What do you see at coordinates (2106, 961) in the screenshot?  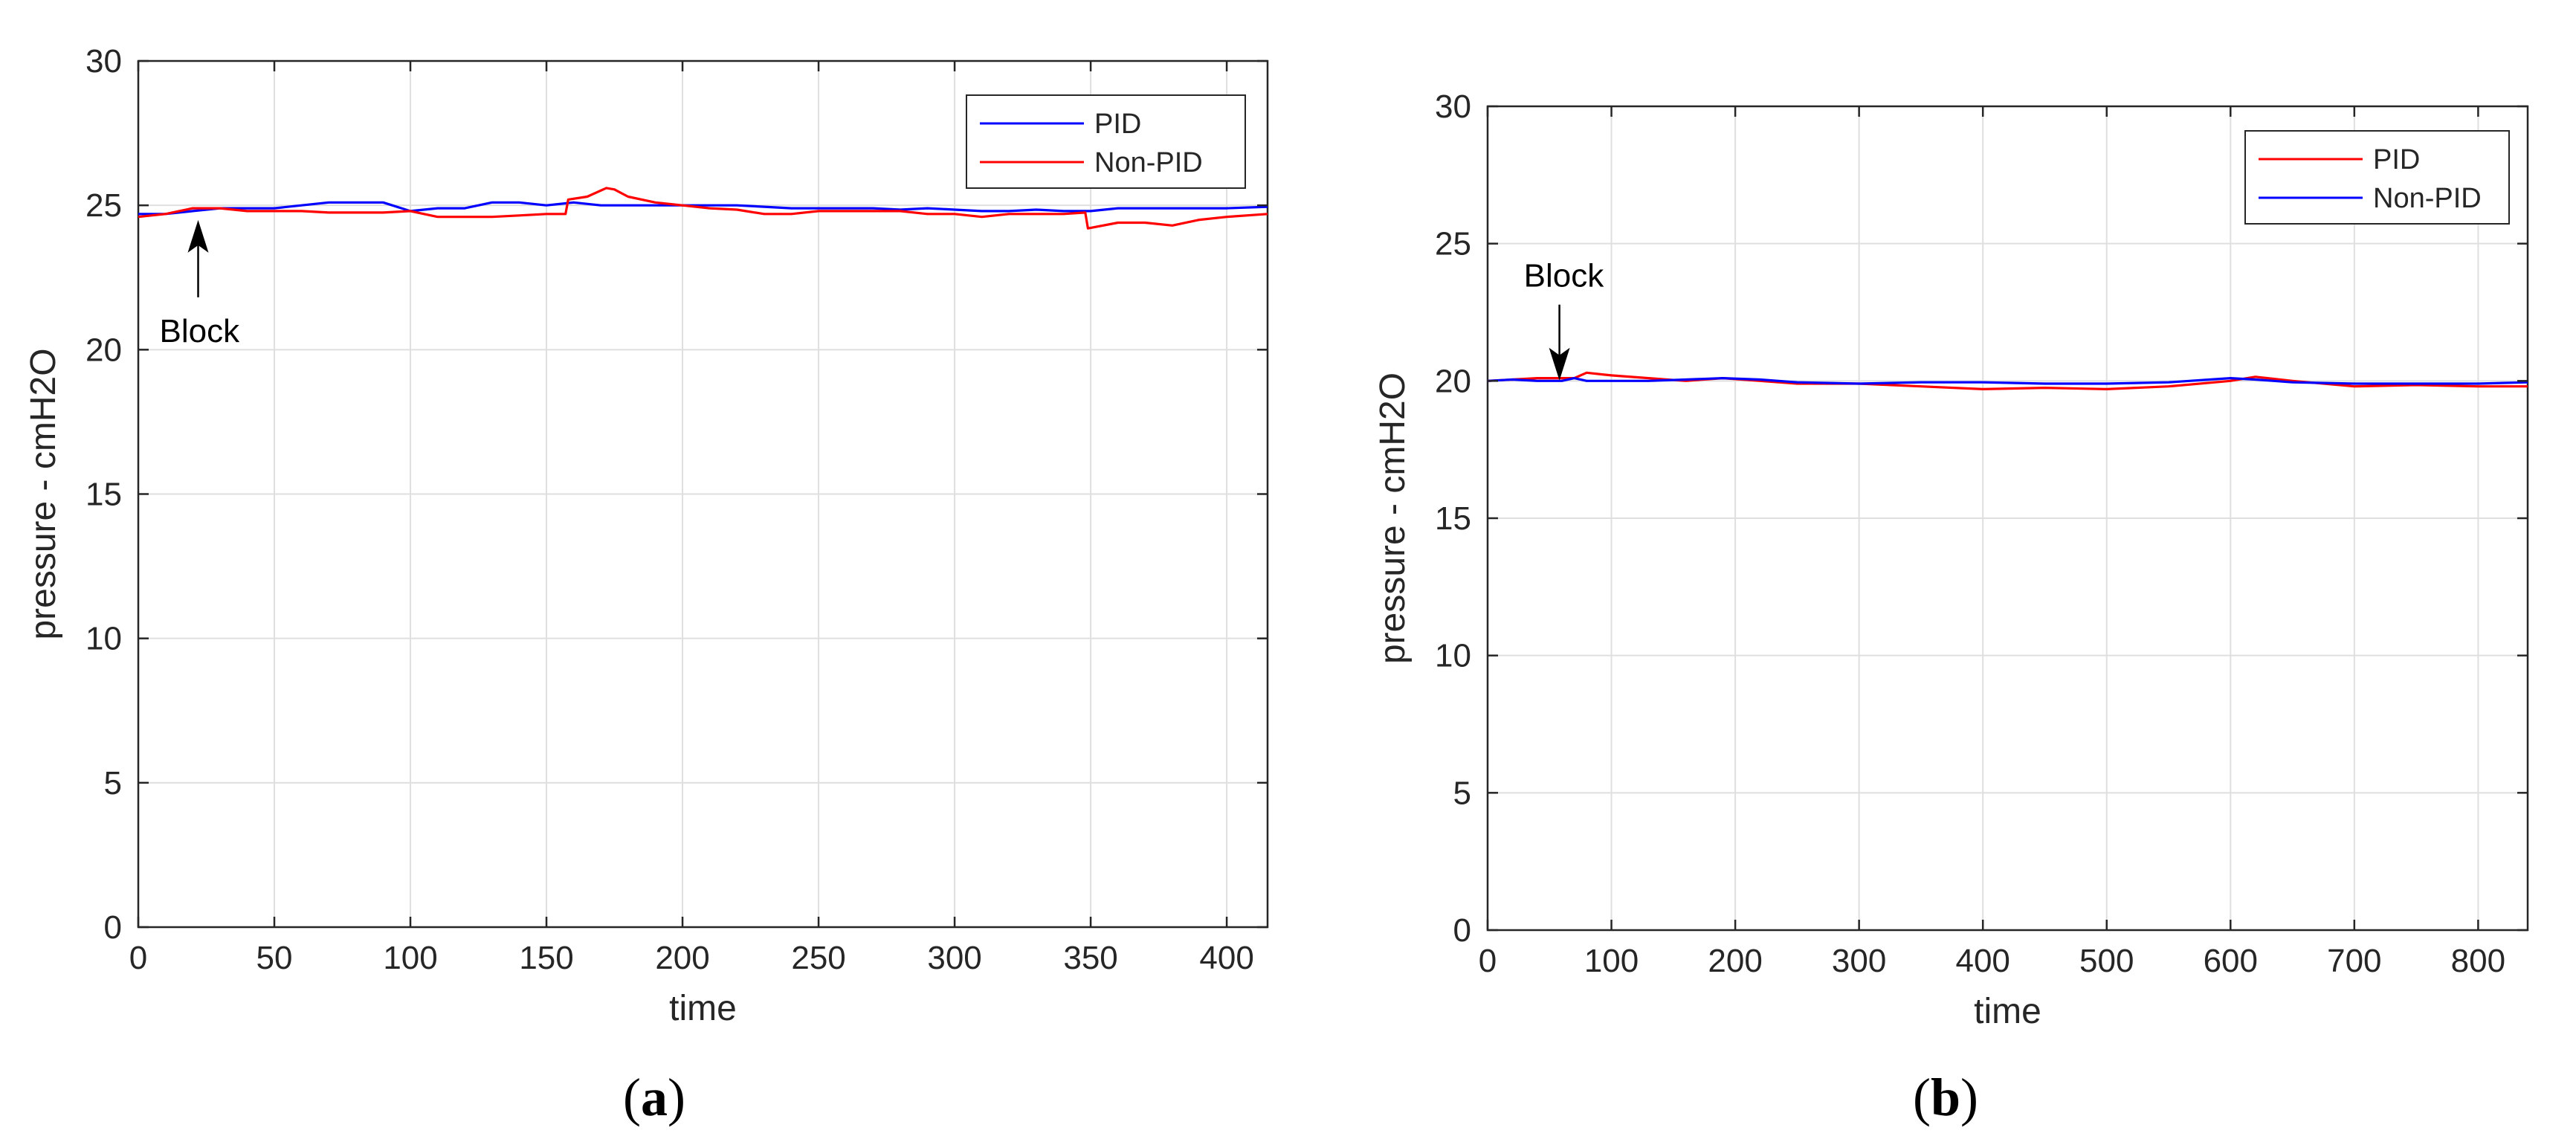 I see `x-tick-label: 500` at bounding box center [2106, 961].